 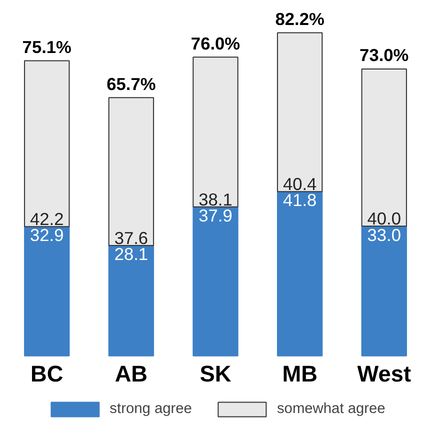 What do you see at coordinates (215, 43) in the screenshot?
I see `total-label: 76.0%` at bounding box center [215, 43].